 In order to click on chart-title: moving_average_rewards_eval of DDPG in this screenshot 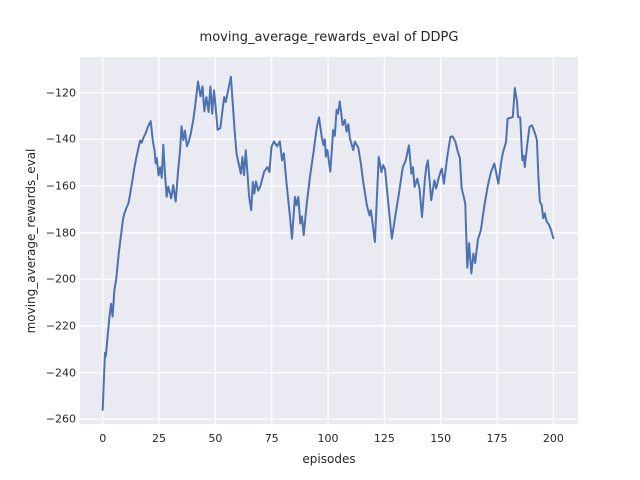, I will do `click(329, 37)`.